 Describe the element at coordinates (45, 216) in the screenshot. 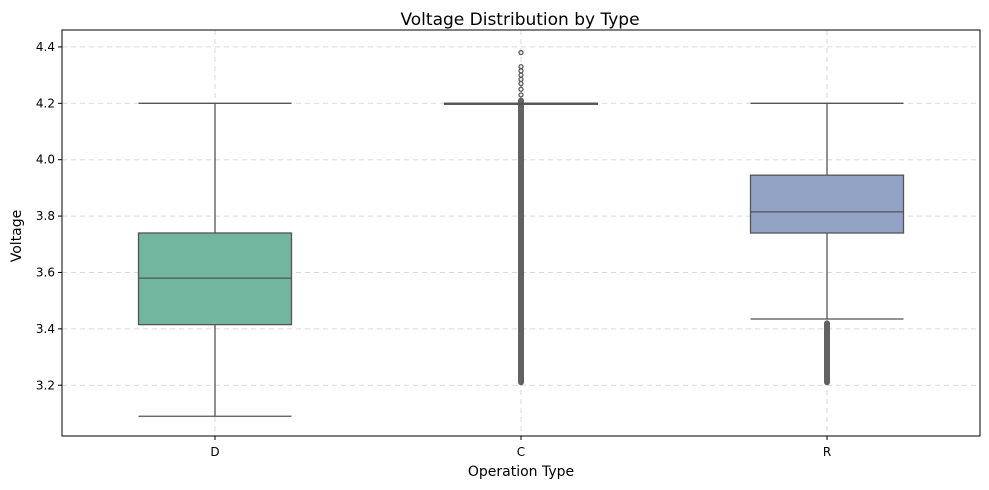

I see `y-tick-label: 3.8` at that location.